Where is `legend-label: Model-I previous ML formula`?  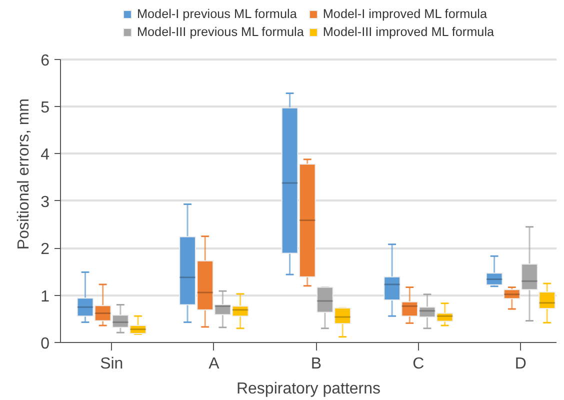
legend-label: Model-I previous ML formula is located at coordinates (216, 14).